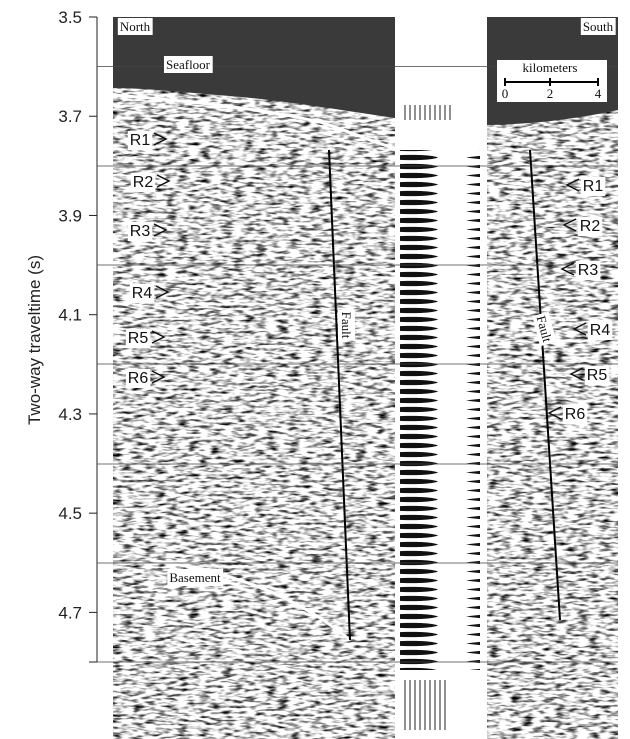  What do you see at coordinates (598, 93) in the screenshot?
I see `scale-label: 4` at bounding box center [598, 93].